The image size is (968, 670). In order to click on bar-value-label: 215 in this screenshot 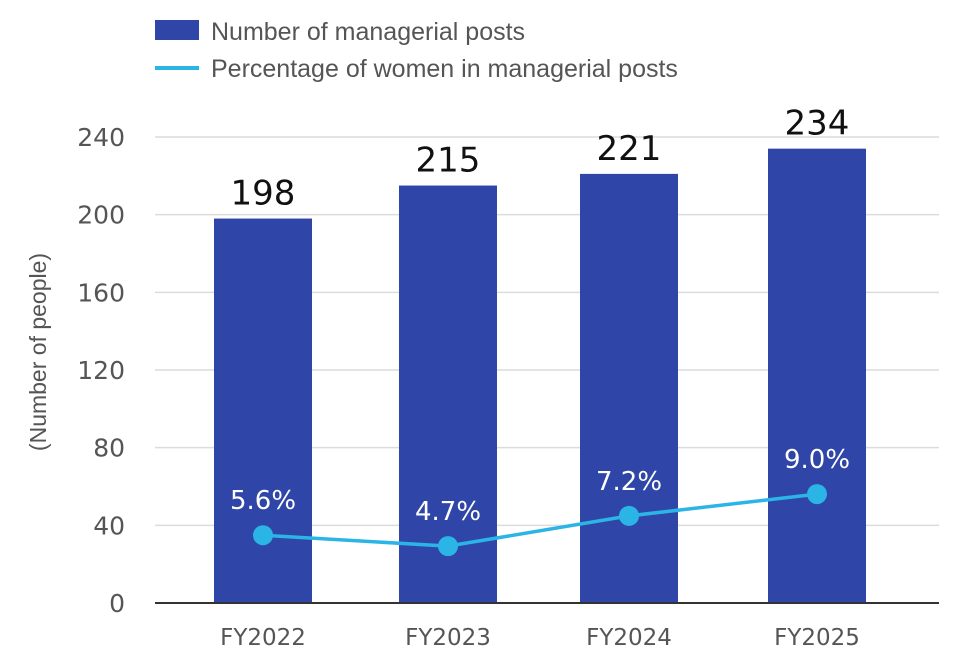, I will do `click(448, 161)`.